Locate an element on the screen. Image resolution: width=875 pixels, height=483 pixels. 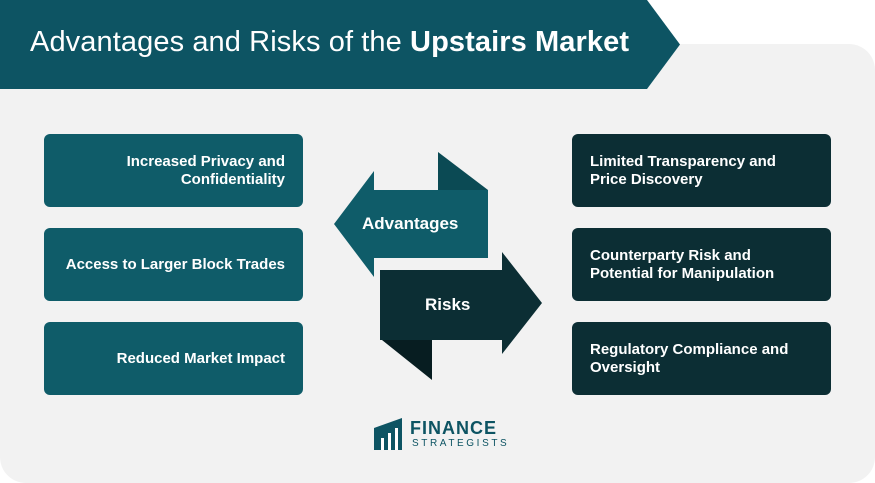
advantage-label: Increased Privacy and Confidentiality is located at coordinates (205, 170).